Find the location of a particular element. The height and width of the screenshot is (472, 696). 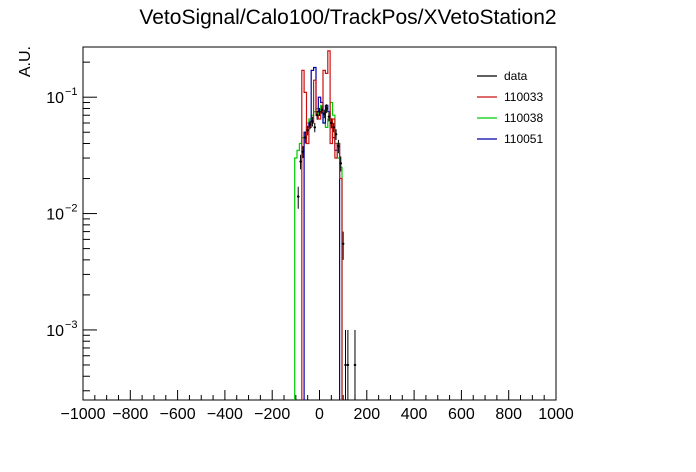

x-tick-label: −1000 is located at coordinates (83, 414).